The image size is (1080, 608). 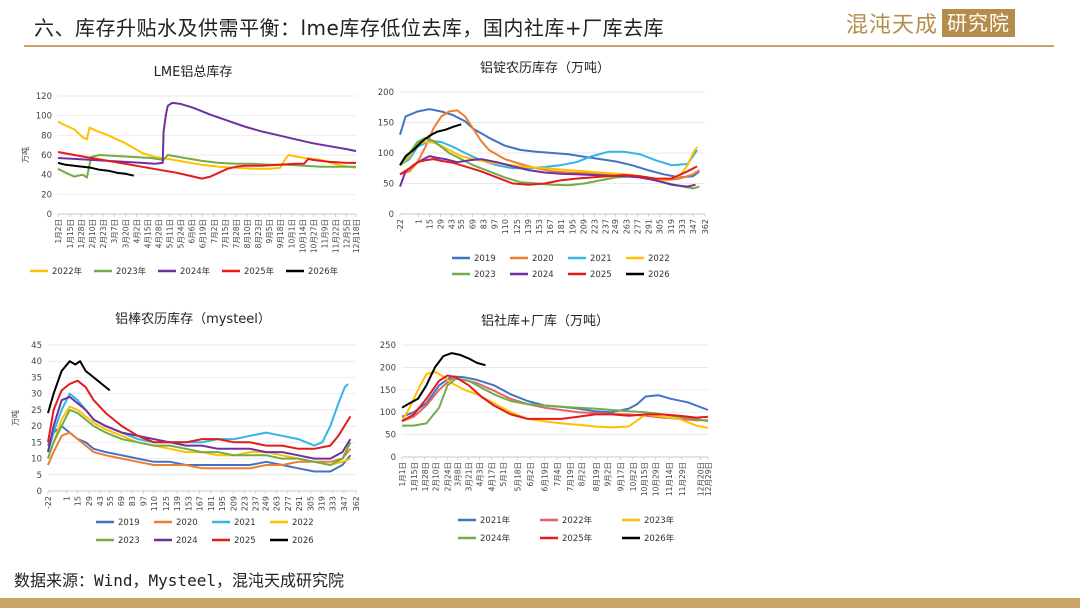 I want to click on y-axis-label: 万吨, so click(x=15, y=418).